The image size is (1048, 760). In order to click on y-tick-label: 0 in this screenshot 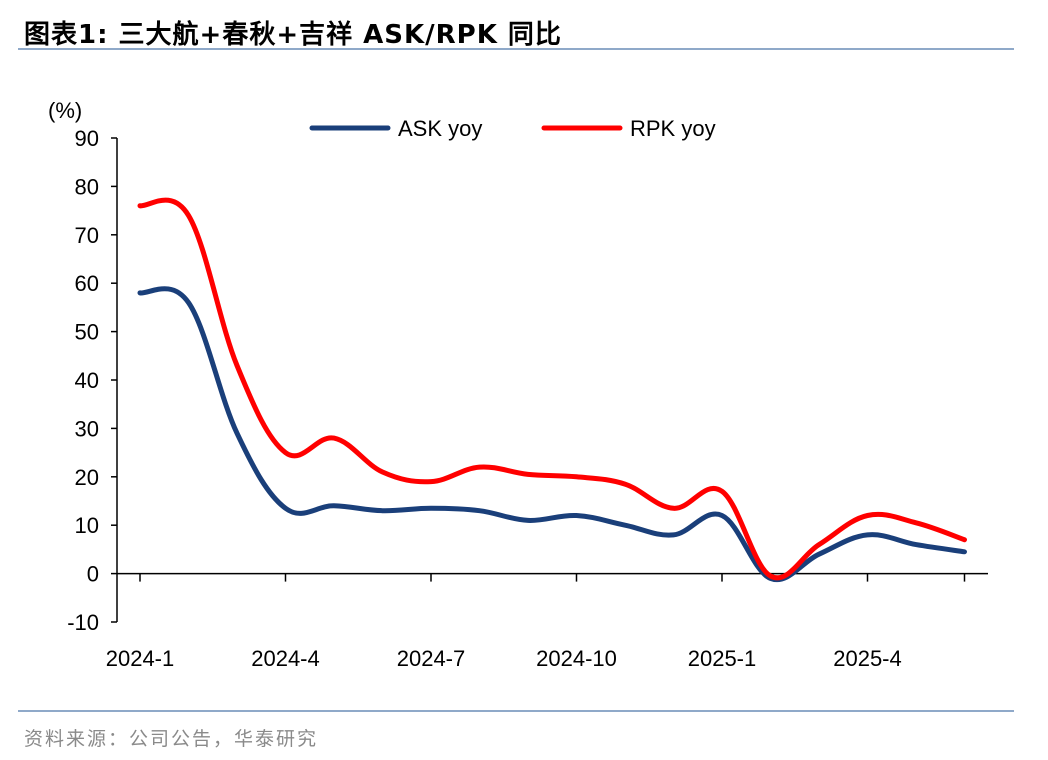, I will do `click(93, 574)`.